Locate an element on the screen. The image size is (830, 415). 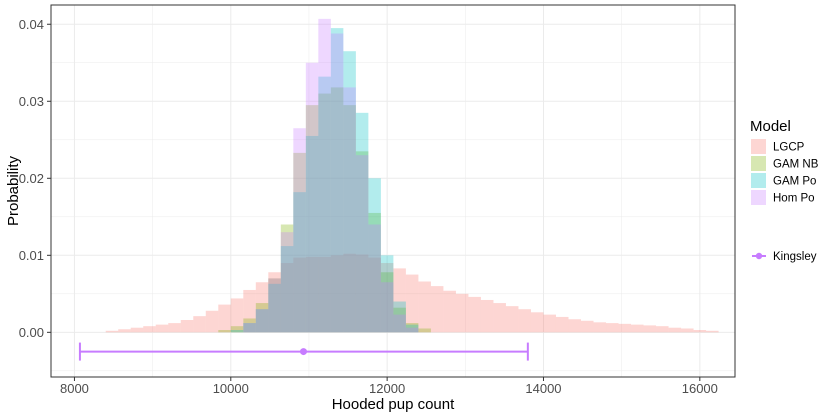
y-tick-label: 0.02 is located at coordinates (31, 178).